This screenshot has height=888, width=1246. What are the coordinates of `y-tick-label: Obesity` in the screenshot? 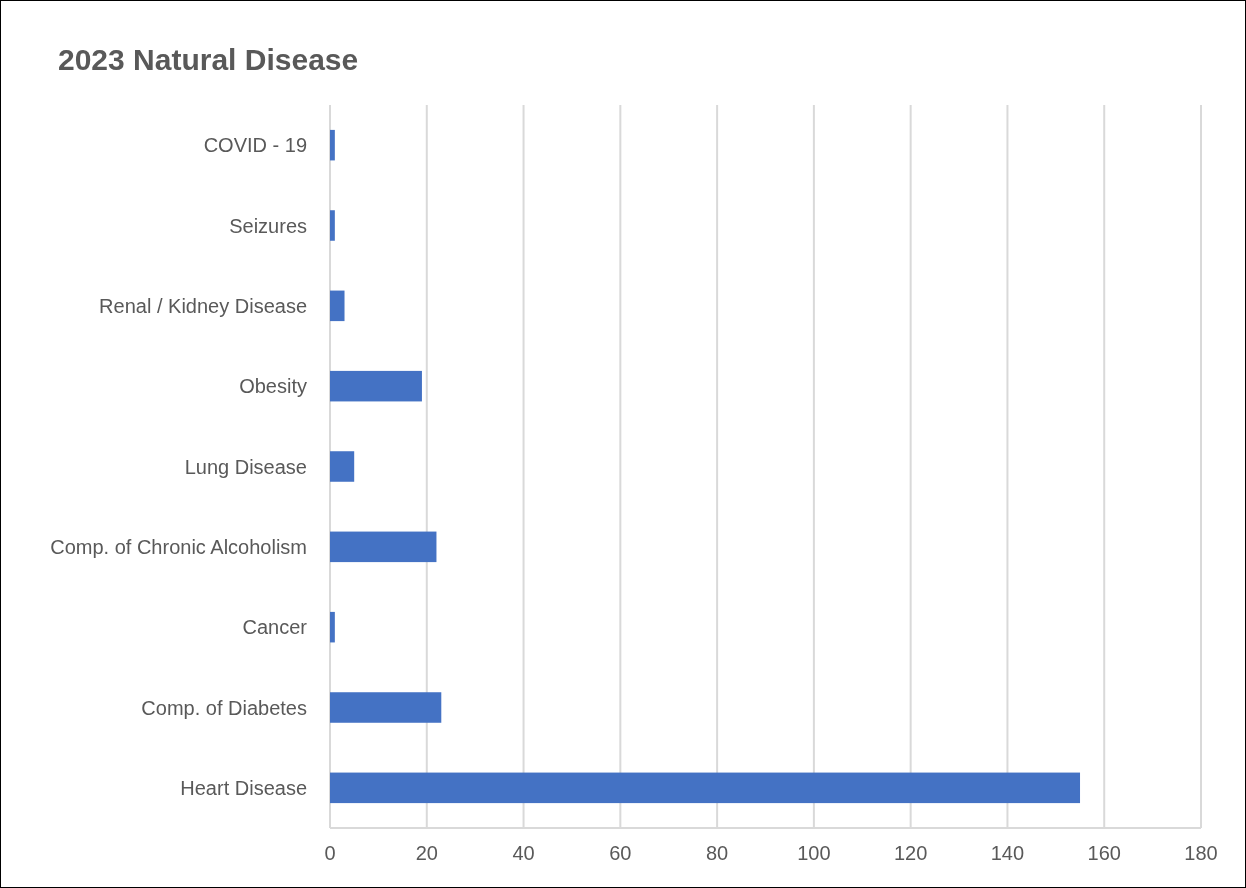 It's located at (273, 386).